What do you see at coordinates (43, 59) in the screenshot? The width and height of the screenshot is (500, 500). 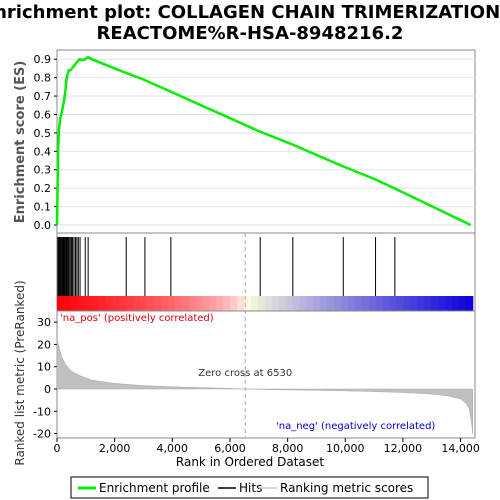 I see `es-tick-label: 0.9` at bounding box center [43, 59].